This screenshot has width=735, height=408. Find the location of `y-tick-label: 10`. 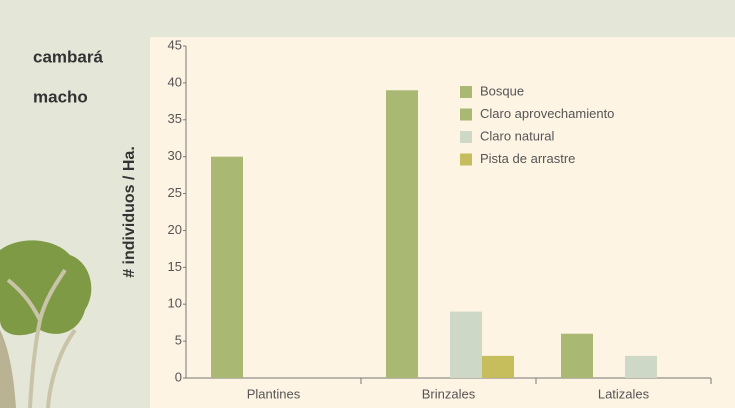

y-tick-label: 10 is located at coordinates (175, 303).